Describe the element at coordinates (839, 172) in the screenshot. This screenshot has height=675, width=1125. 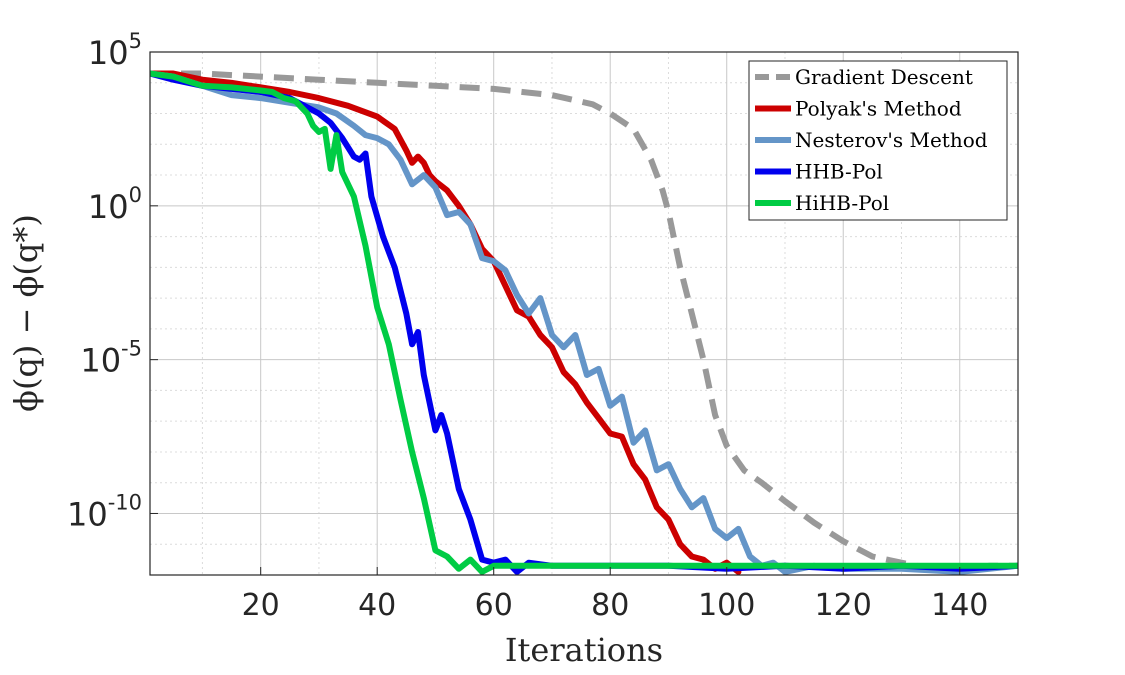
I see `legend-label: HHB-Pol` at that location.